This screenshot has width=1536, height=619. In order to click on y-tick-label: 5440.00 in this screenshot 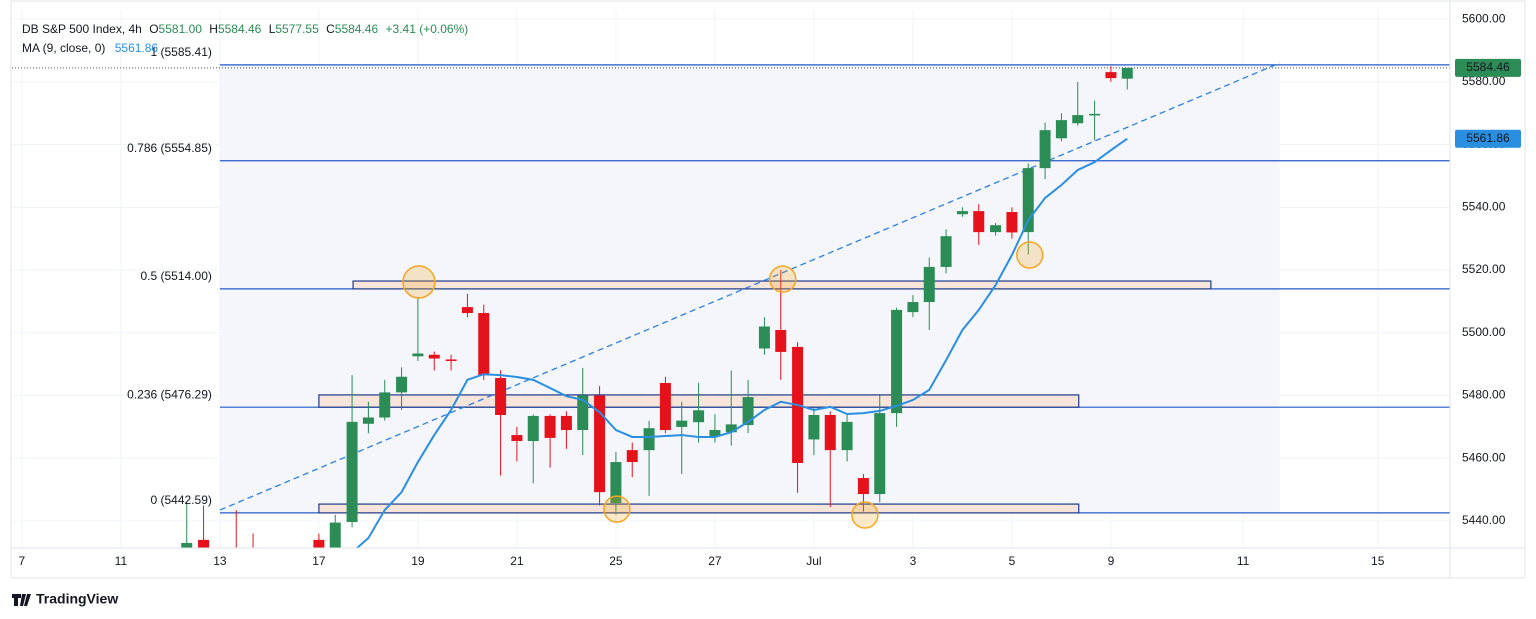, I will do `click(1484, 520)`.